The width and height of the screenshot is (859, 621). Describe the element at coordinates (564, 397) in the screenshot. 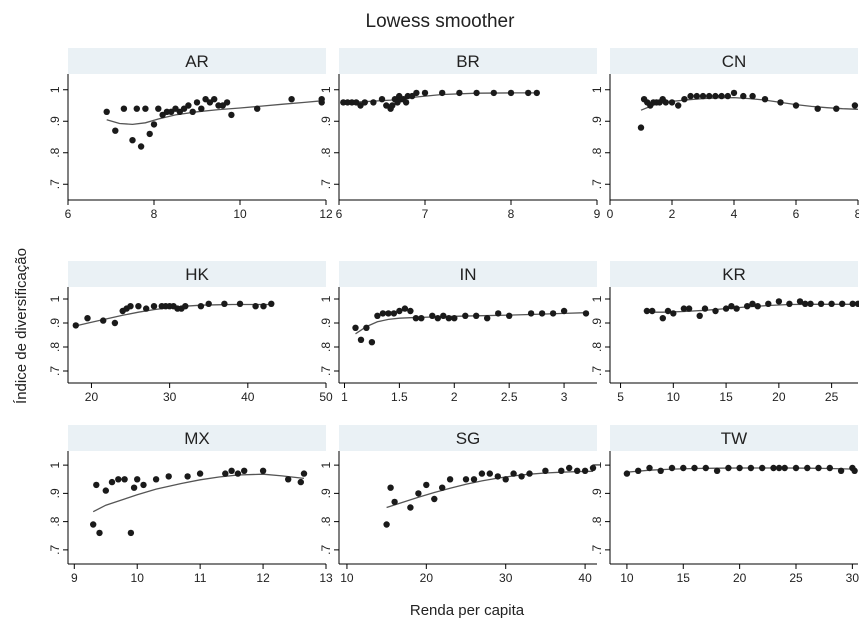

I see `x-tick-label: 3` at that location.